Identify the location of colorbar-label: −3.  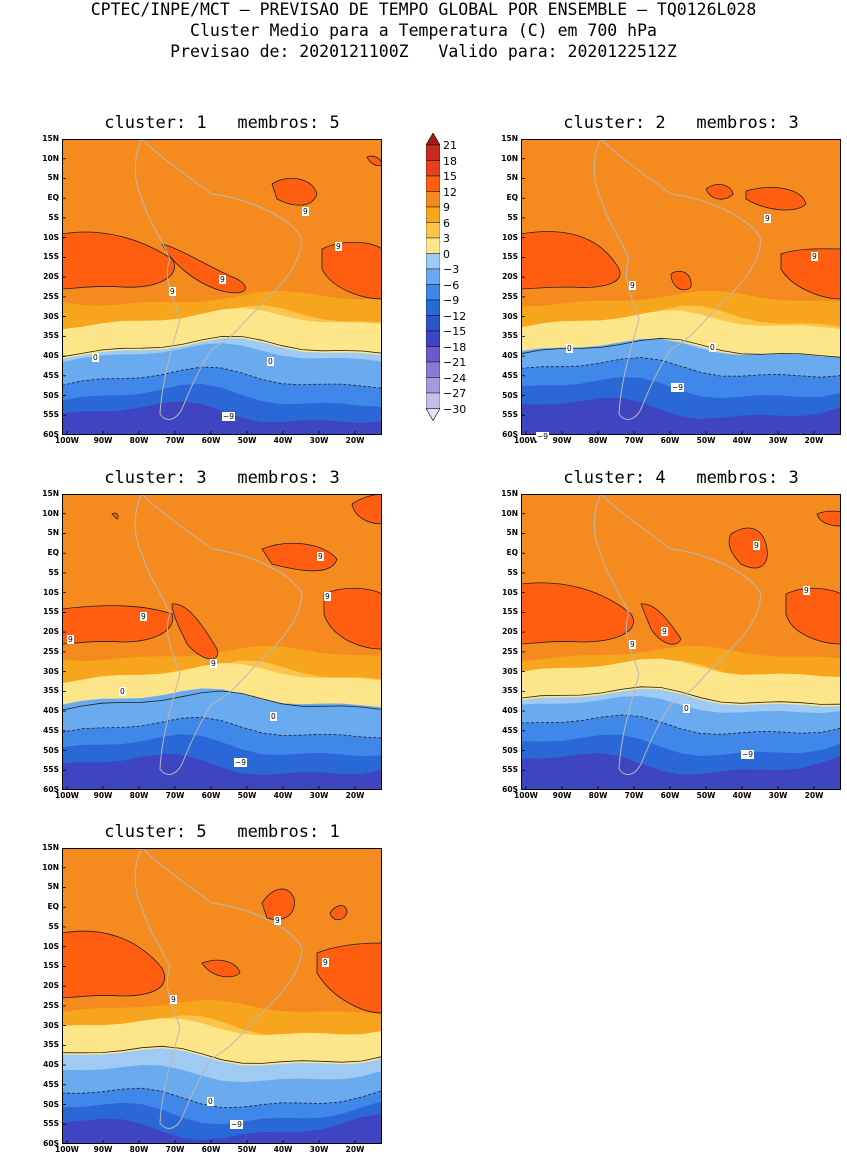
(451, 269).